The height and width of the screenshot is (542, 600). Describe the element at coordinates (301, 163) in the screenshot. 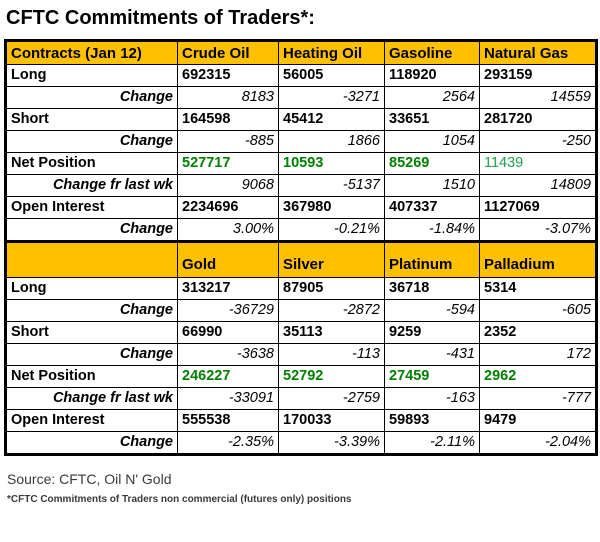

I see `table-row-net-position: Net Position 527717 10593 85269 11439` at that location.